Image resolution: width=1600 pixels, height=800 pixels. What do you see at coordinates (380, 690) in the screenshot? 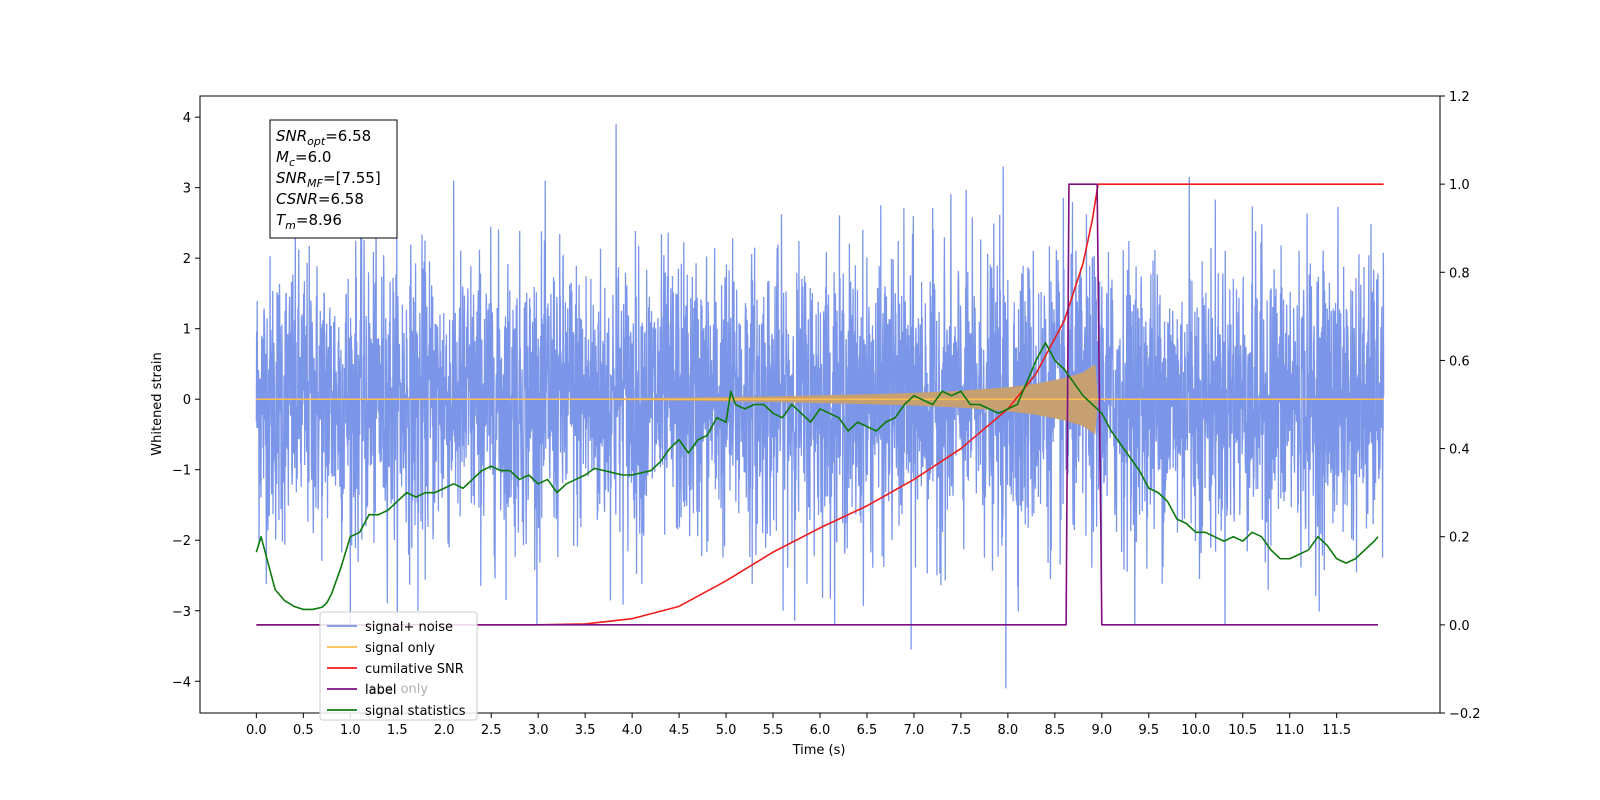
I see `legend-label-label: label` at bounding box center [380, 690].